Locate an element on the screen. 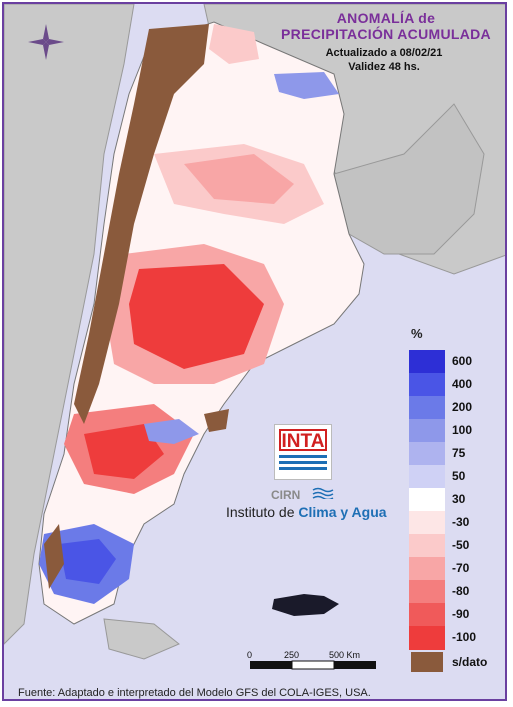 This screenshot has height=707, width=513. legend-label: 50 is located at coordinates (459, 476).